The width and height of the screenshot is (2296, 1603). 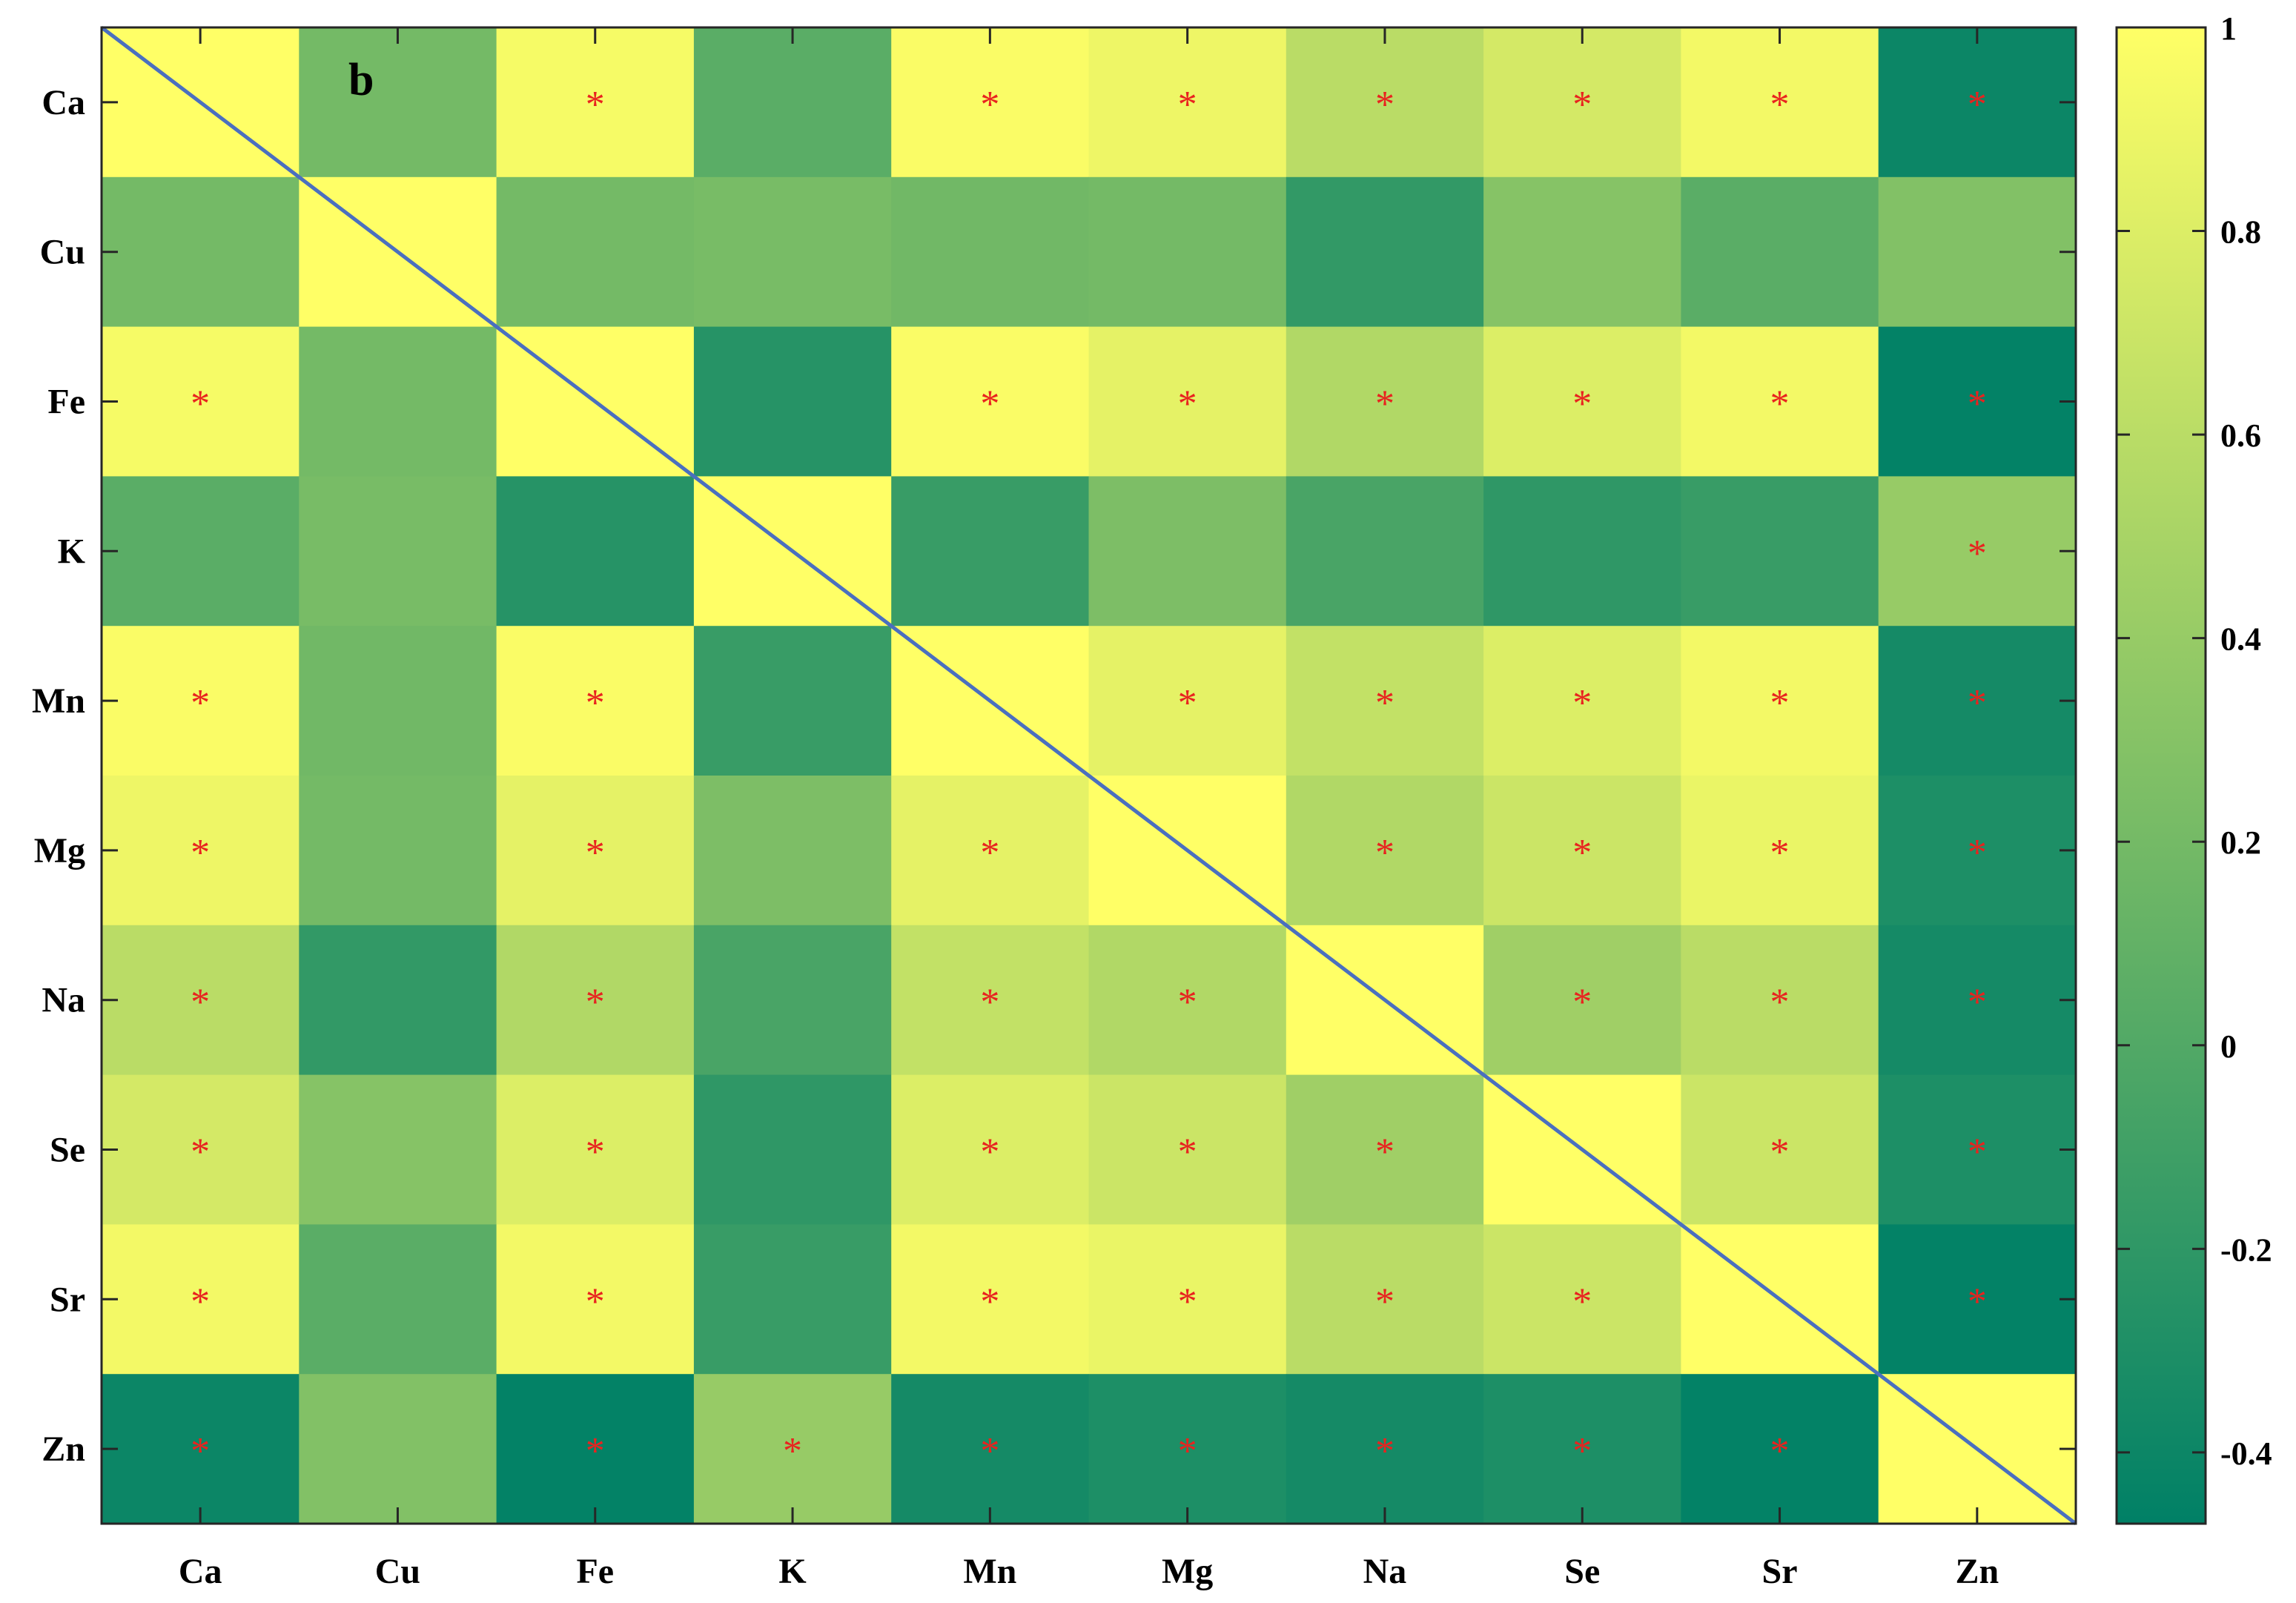 What do you see at coordinates (2240, 639) in the screenshot?
I see `colorbar-tick-label: 0.4` at bounding box center [2240, 639].